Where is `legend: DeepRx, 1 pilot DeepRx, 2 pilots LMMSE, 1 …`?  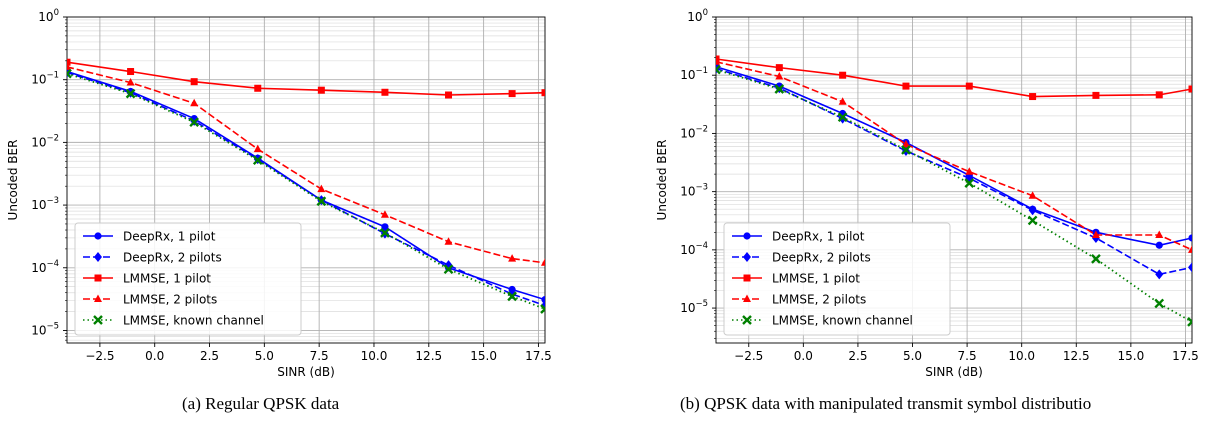
legend: DeepRx, 1 pilot DeepRx, 2 pilots LMMSE, 1 … is located at coordinates (837, 279).